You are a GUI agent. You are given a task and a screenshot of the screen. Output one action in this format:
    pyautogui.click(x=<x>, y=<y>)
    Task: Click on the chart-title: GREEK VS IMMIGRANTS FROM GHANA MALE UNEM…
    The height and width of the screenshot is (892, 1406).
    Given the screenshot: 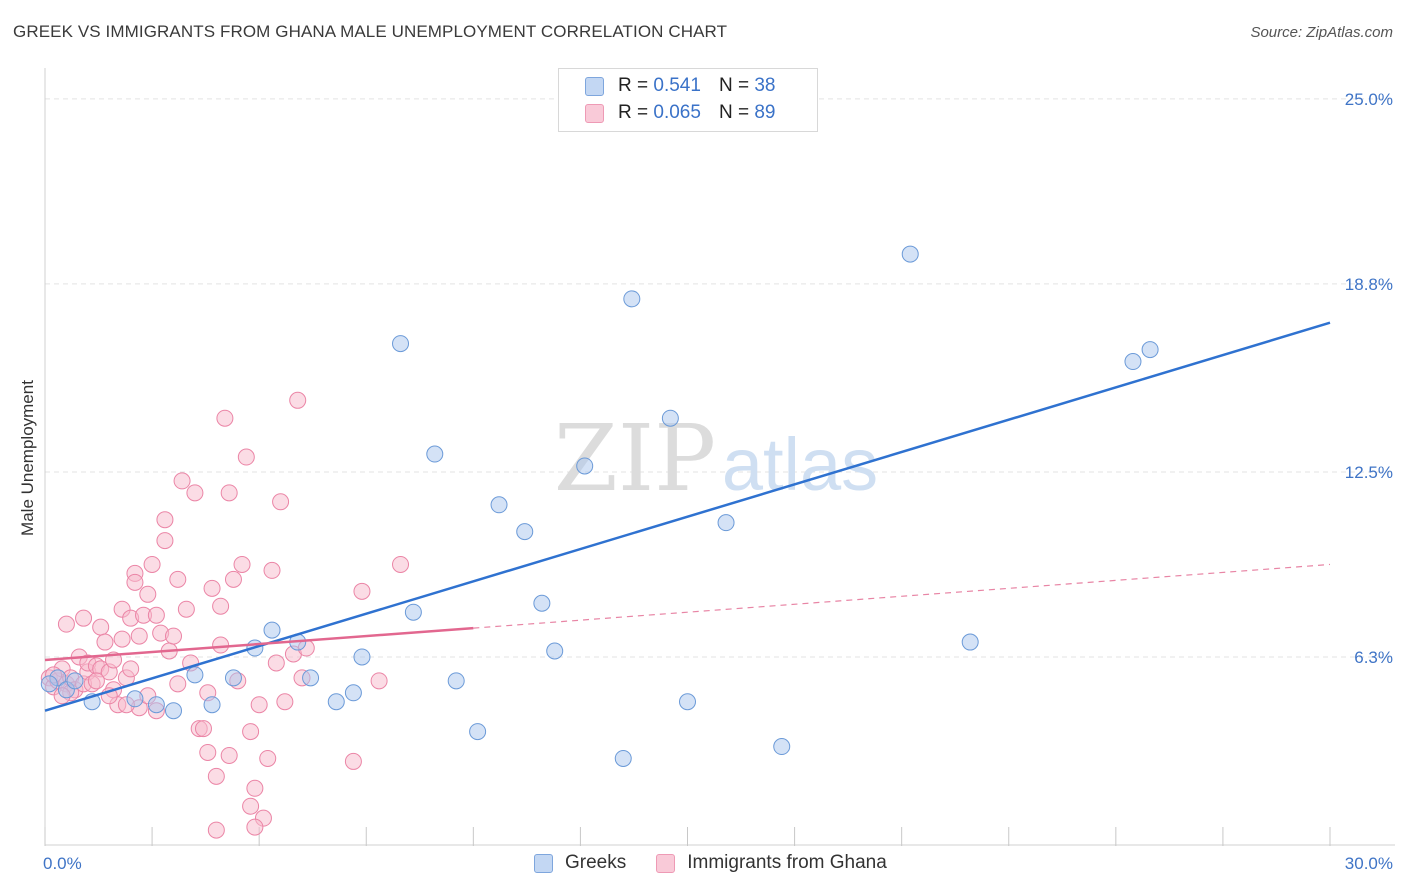 What is the action you would take?
    pyautogui.click(x=370, y=31)
    